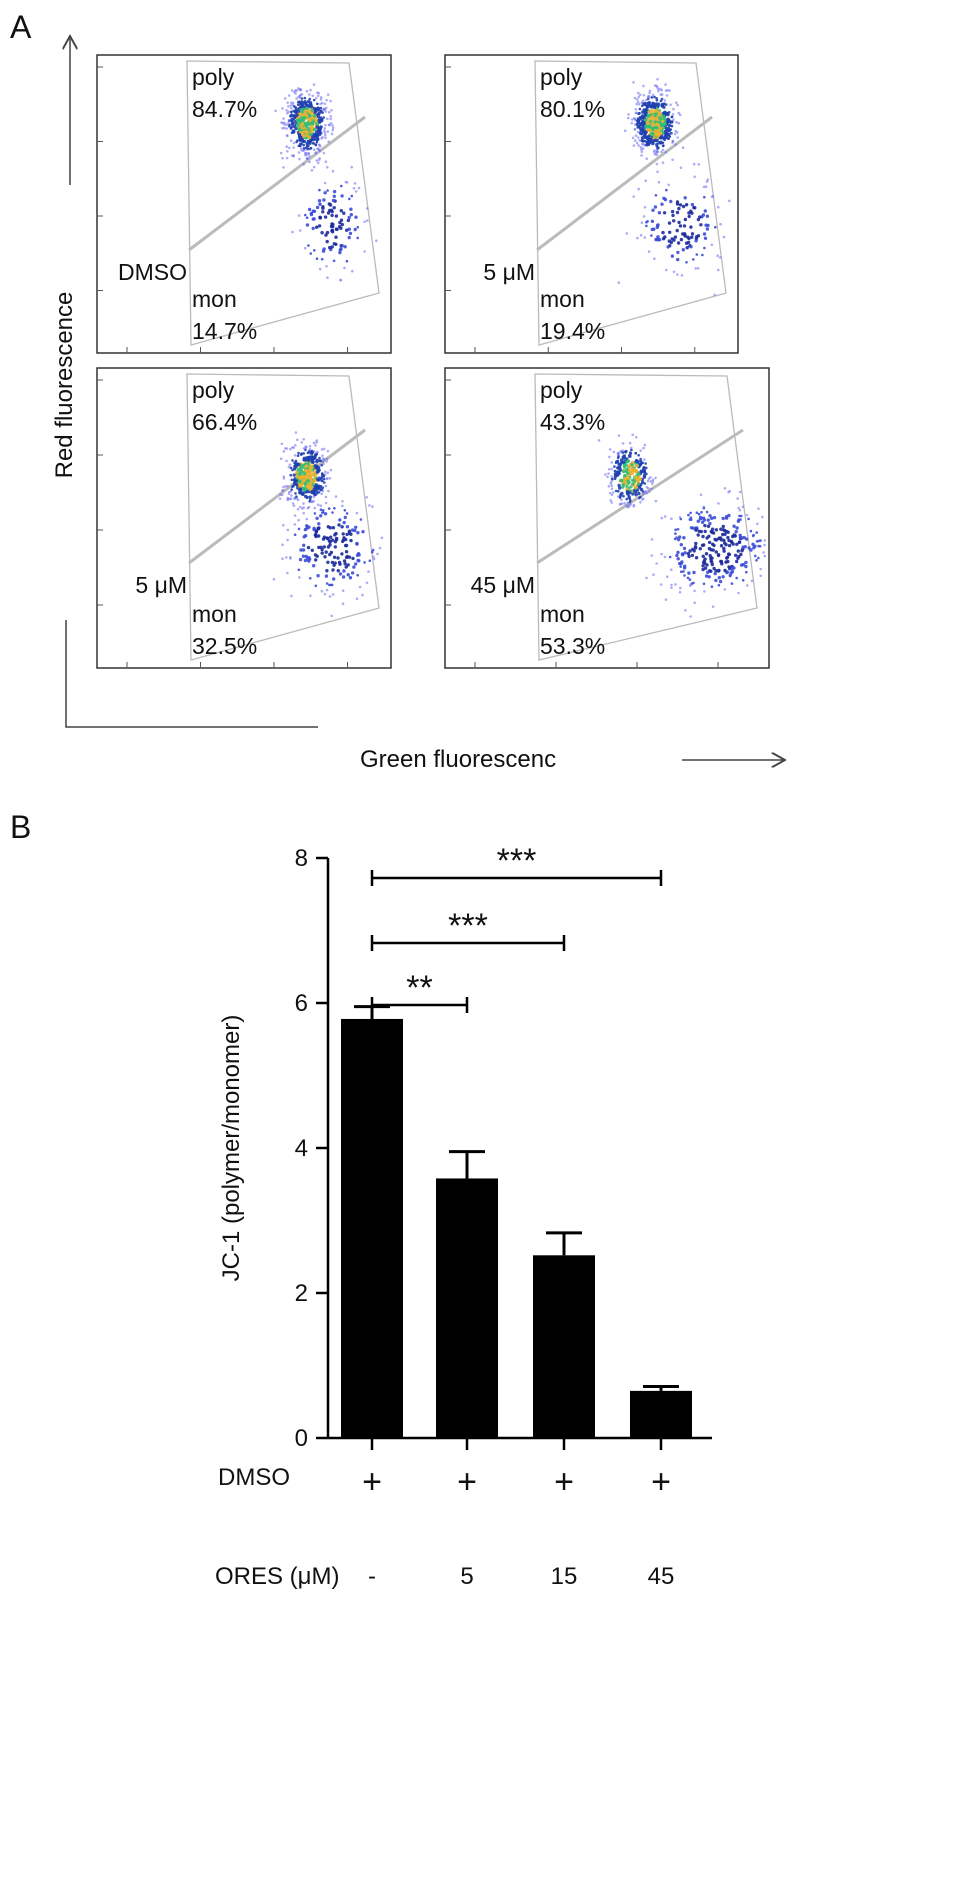  Describe the element at coordinates (161, 585) in the screenshot. I see `condition-label: 5 μM` at that location.